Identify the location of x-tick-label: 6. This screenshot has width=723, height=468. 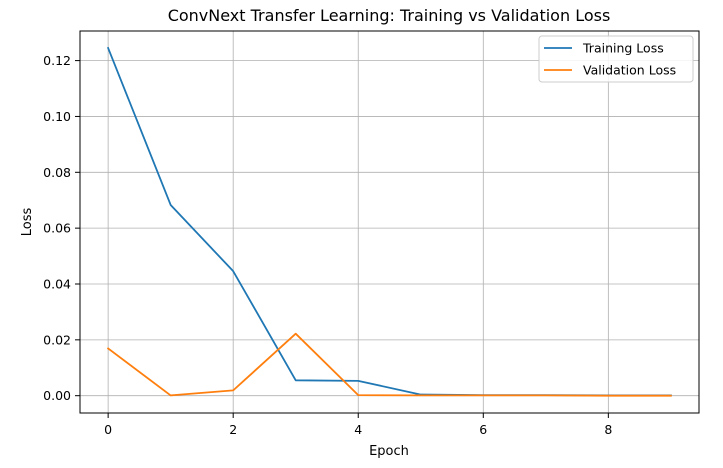
(483, 429).